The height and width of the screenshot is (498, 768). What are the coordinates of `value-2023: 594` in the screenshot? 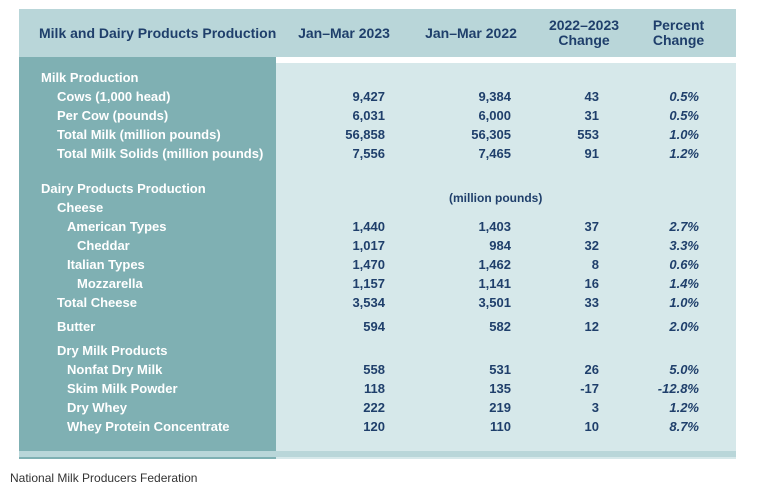 It's located at (374, 326).